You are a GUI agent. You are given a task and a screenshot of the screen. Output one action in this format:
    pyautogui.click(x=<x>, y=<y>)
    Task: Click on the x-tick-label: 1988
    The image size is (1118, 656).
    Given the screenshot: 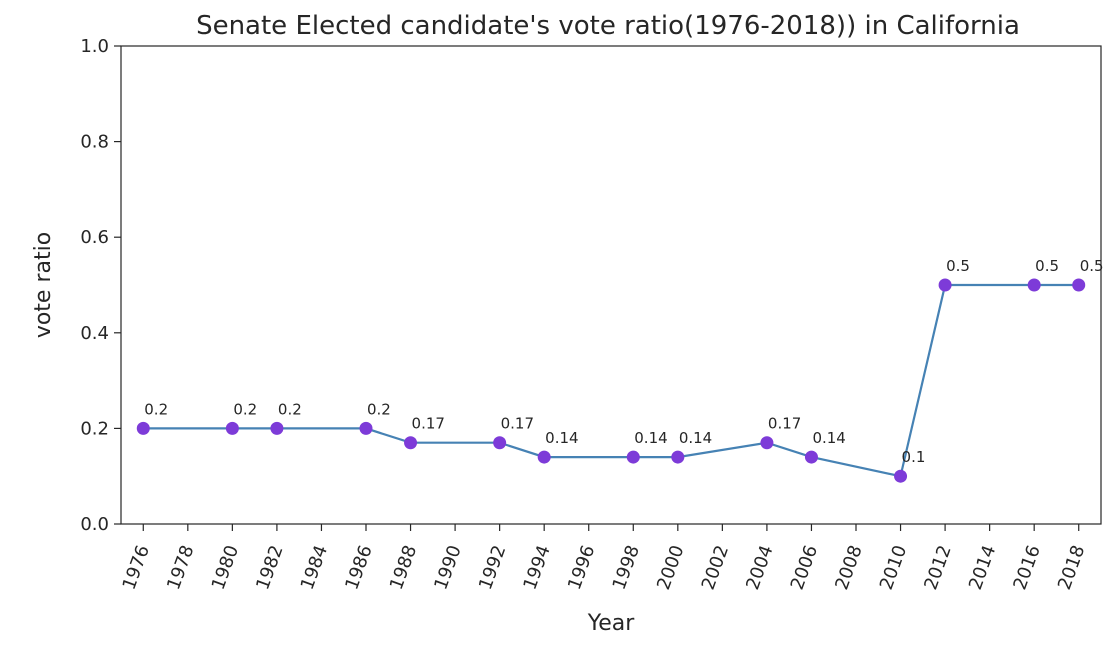 What is the action you would take?
    pyautogui.click(x=403, y=568)
    